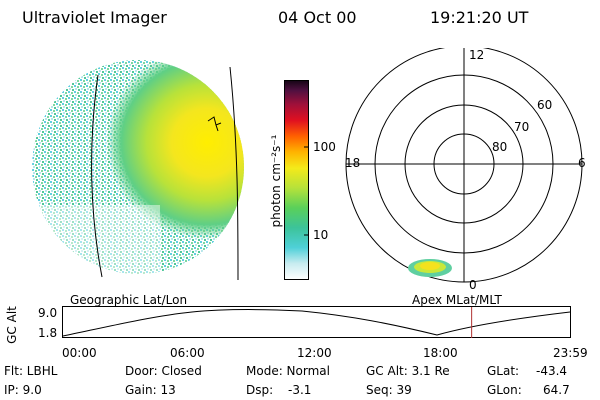  What do you see at coordinates (23, 390) in the screenshot?
I see `ip-info: IP: 9.0` at bounding box center [23, 390].